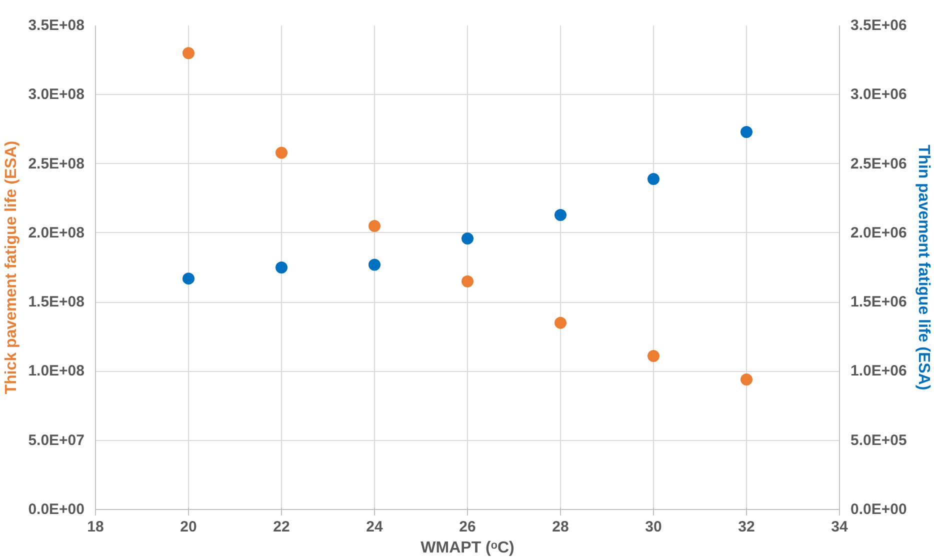 Image resolution: width=934 pixels, height=559 pixels. What do you see at coordinates (653, 527) in the screenshot?
I see `x-tick-label: 30` at bounding box center [653, 527].